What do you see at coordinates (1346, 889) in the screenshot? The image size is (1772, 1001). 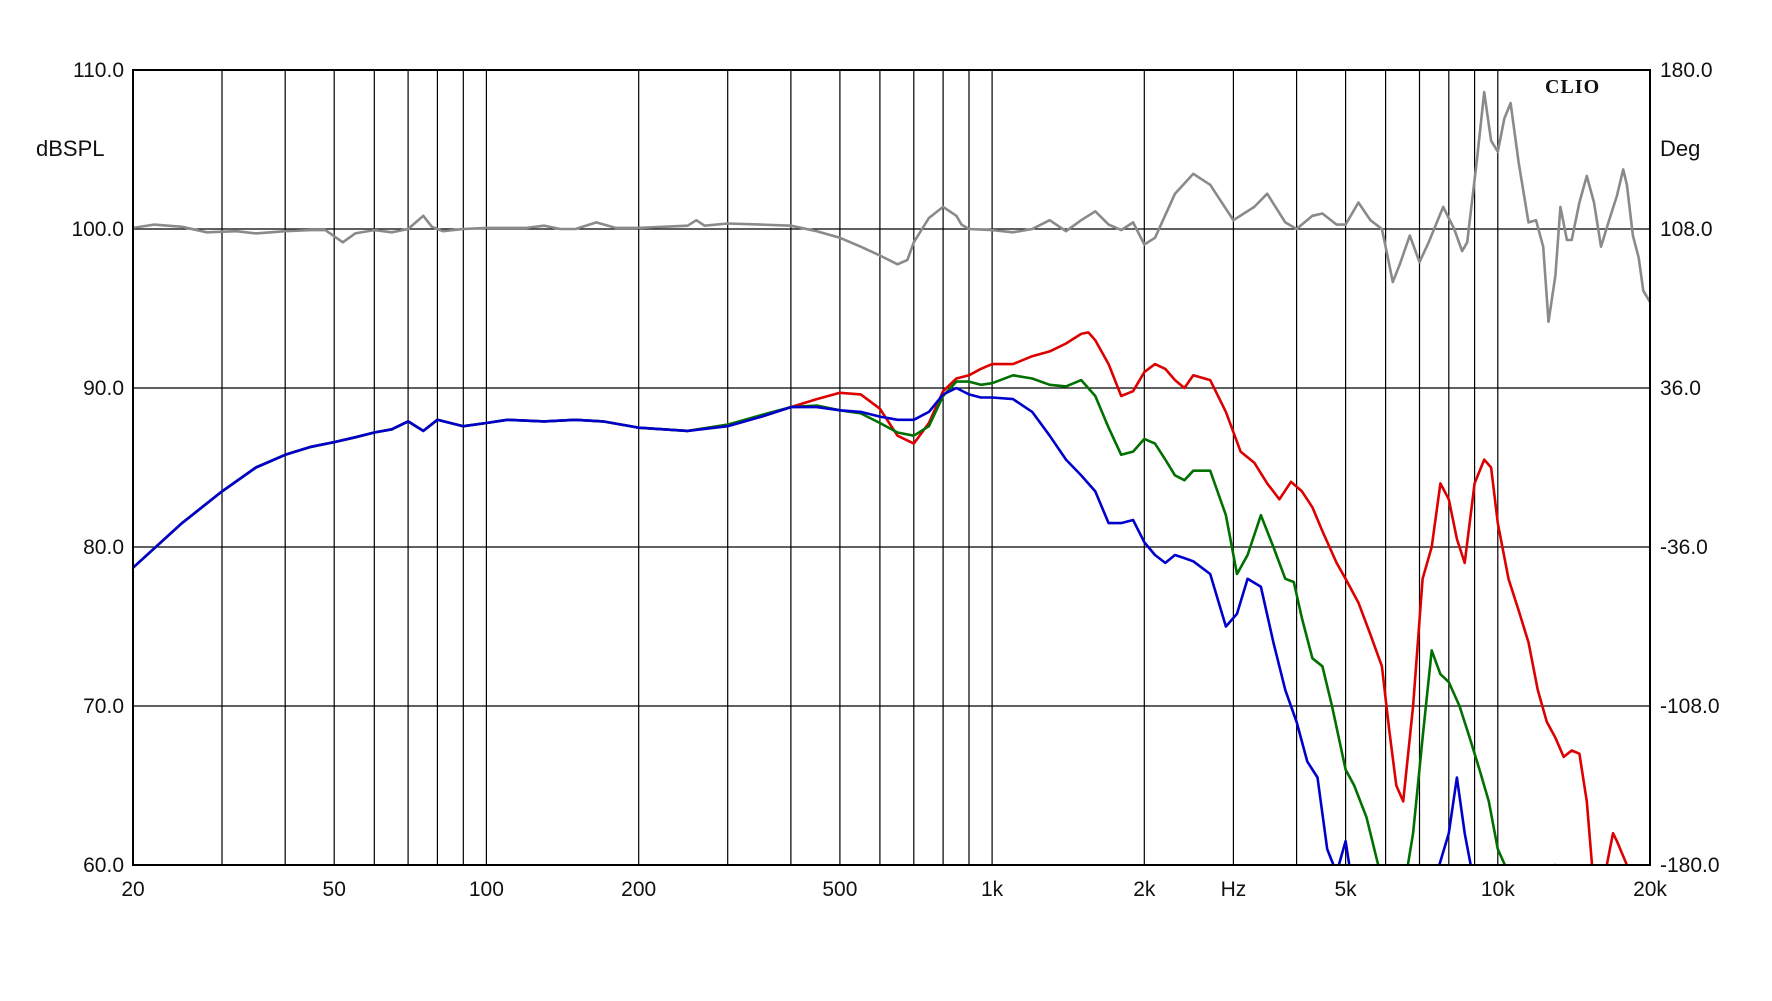 I see `x-tick-label: 5k` at bounding box center [1346, 889].